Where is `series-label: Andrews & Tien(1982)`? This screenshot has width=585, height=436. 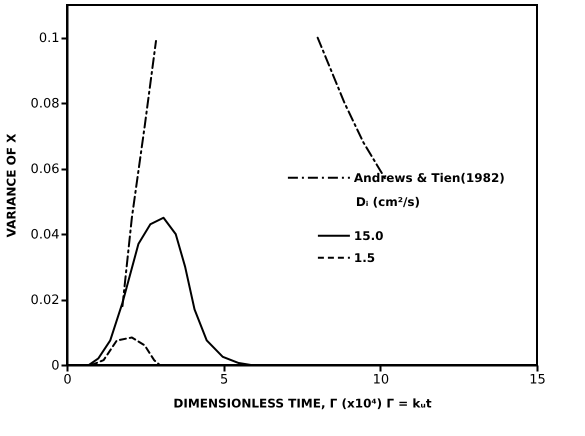
series-label: Andrews & Tien(1982) is located at coordinates (429, 177).